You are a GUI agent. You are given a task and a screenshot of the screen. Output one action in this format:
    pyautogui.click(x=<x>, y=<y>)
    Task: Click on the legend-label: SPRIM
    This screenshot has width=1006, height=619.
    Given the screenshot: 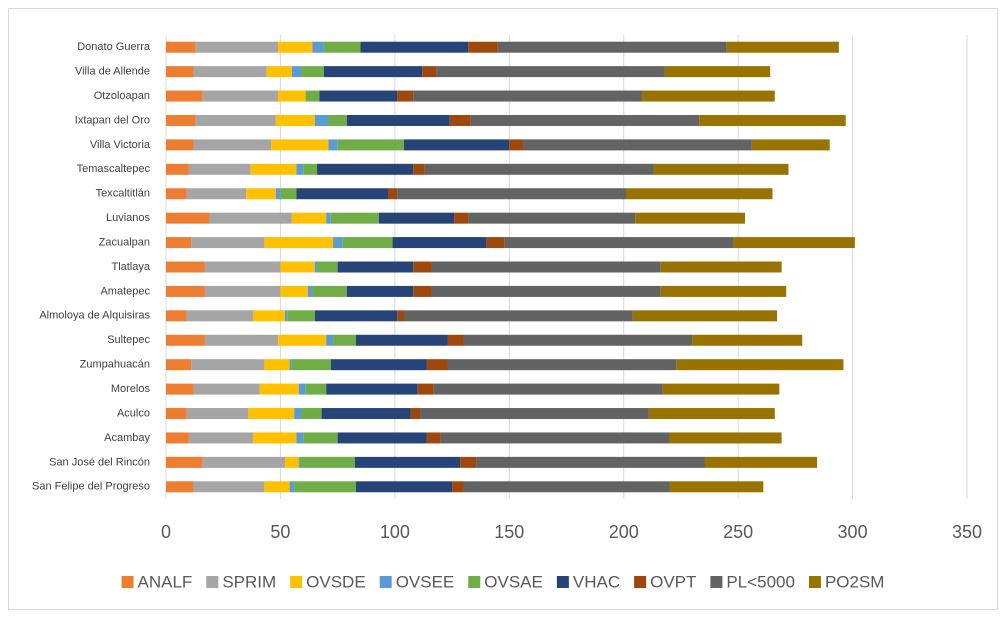 What is the action you would take?
    pyautogui.click(x=249, y=581)
    